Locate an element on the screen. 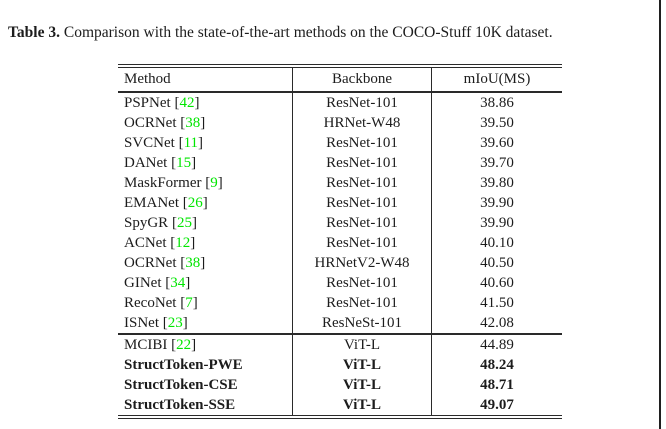  citation-ref: 42 is located at coordinates (187, 103).